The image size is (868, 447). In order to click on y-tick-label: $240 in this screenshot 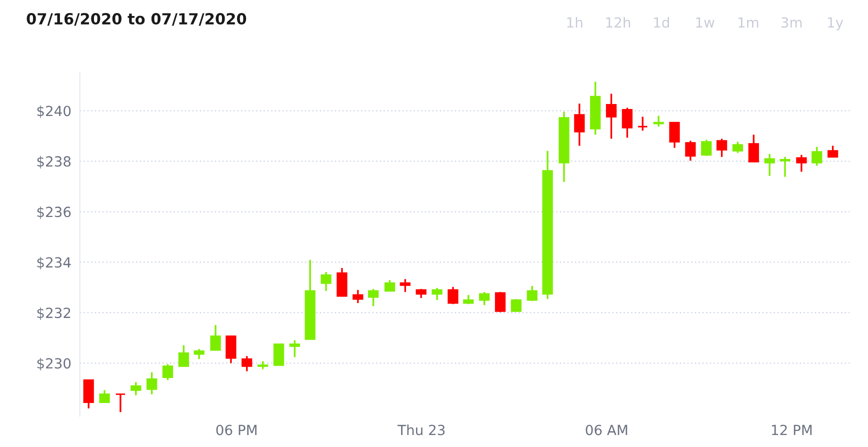, I will do `click(54, 111)`.